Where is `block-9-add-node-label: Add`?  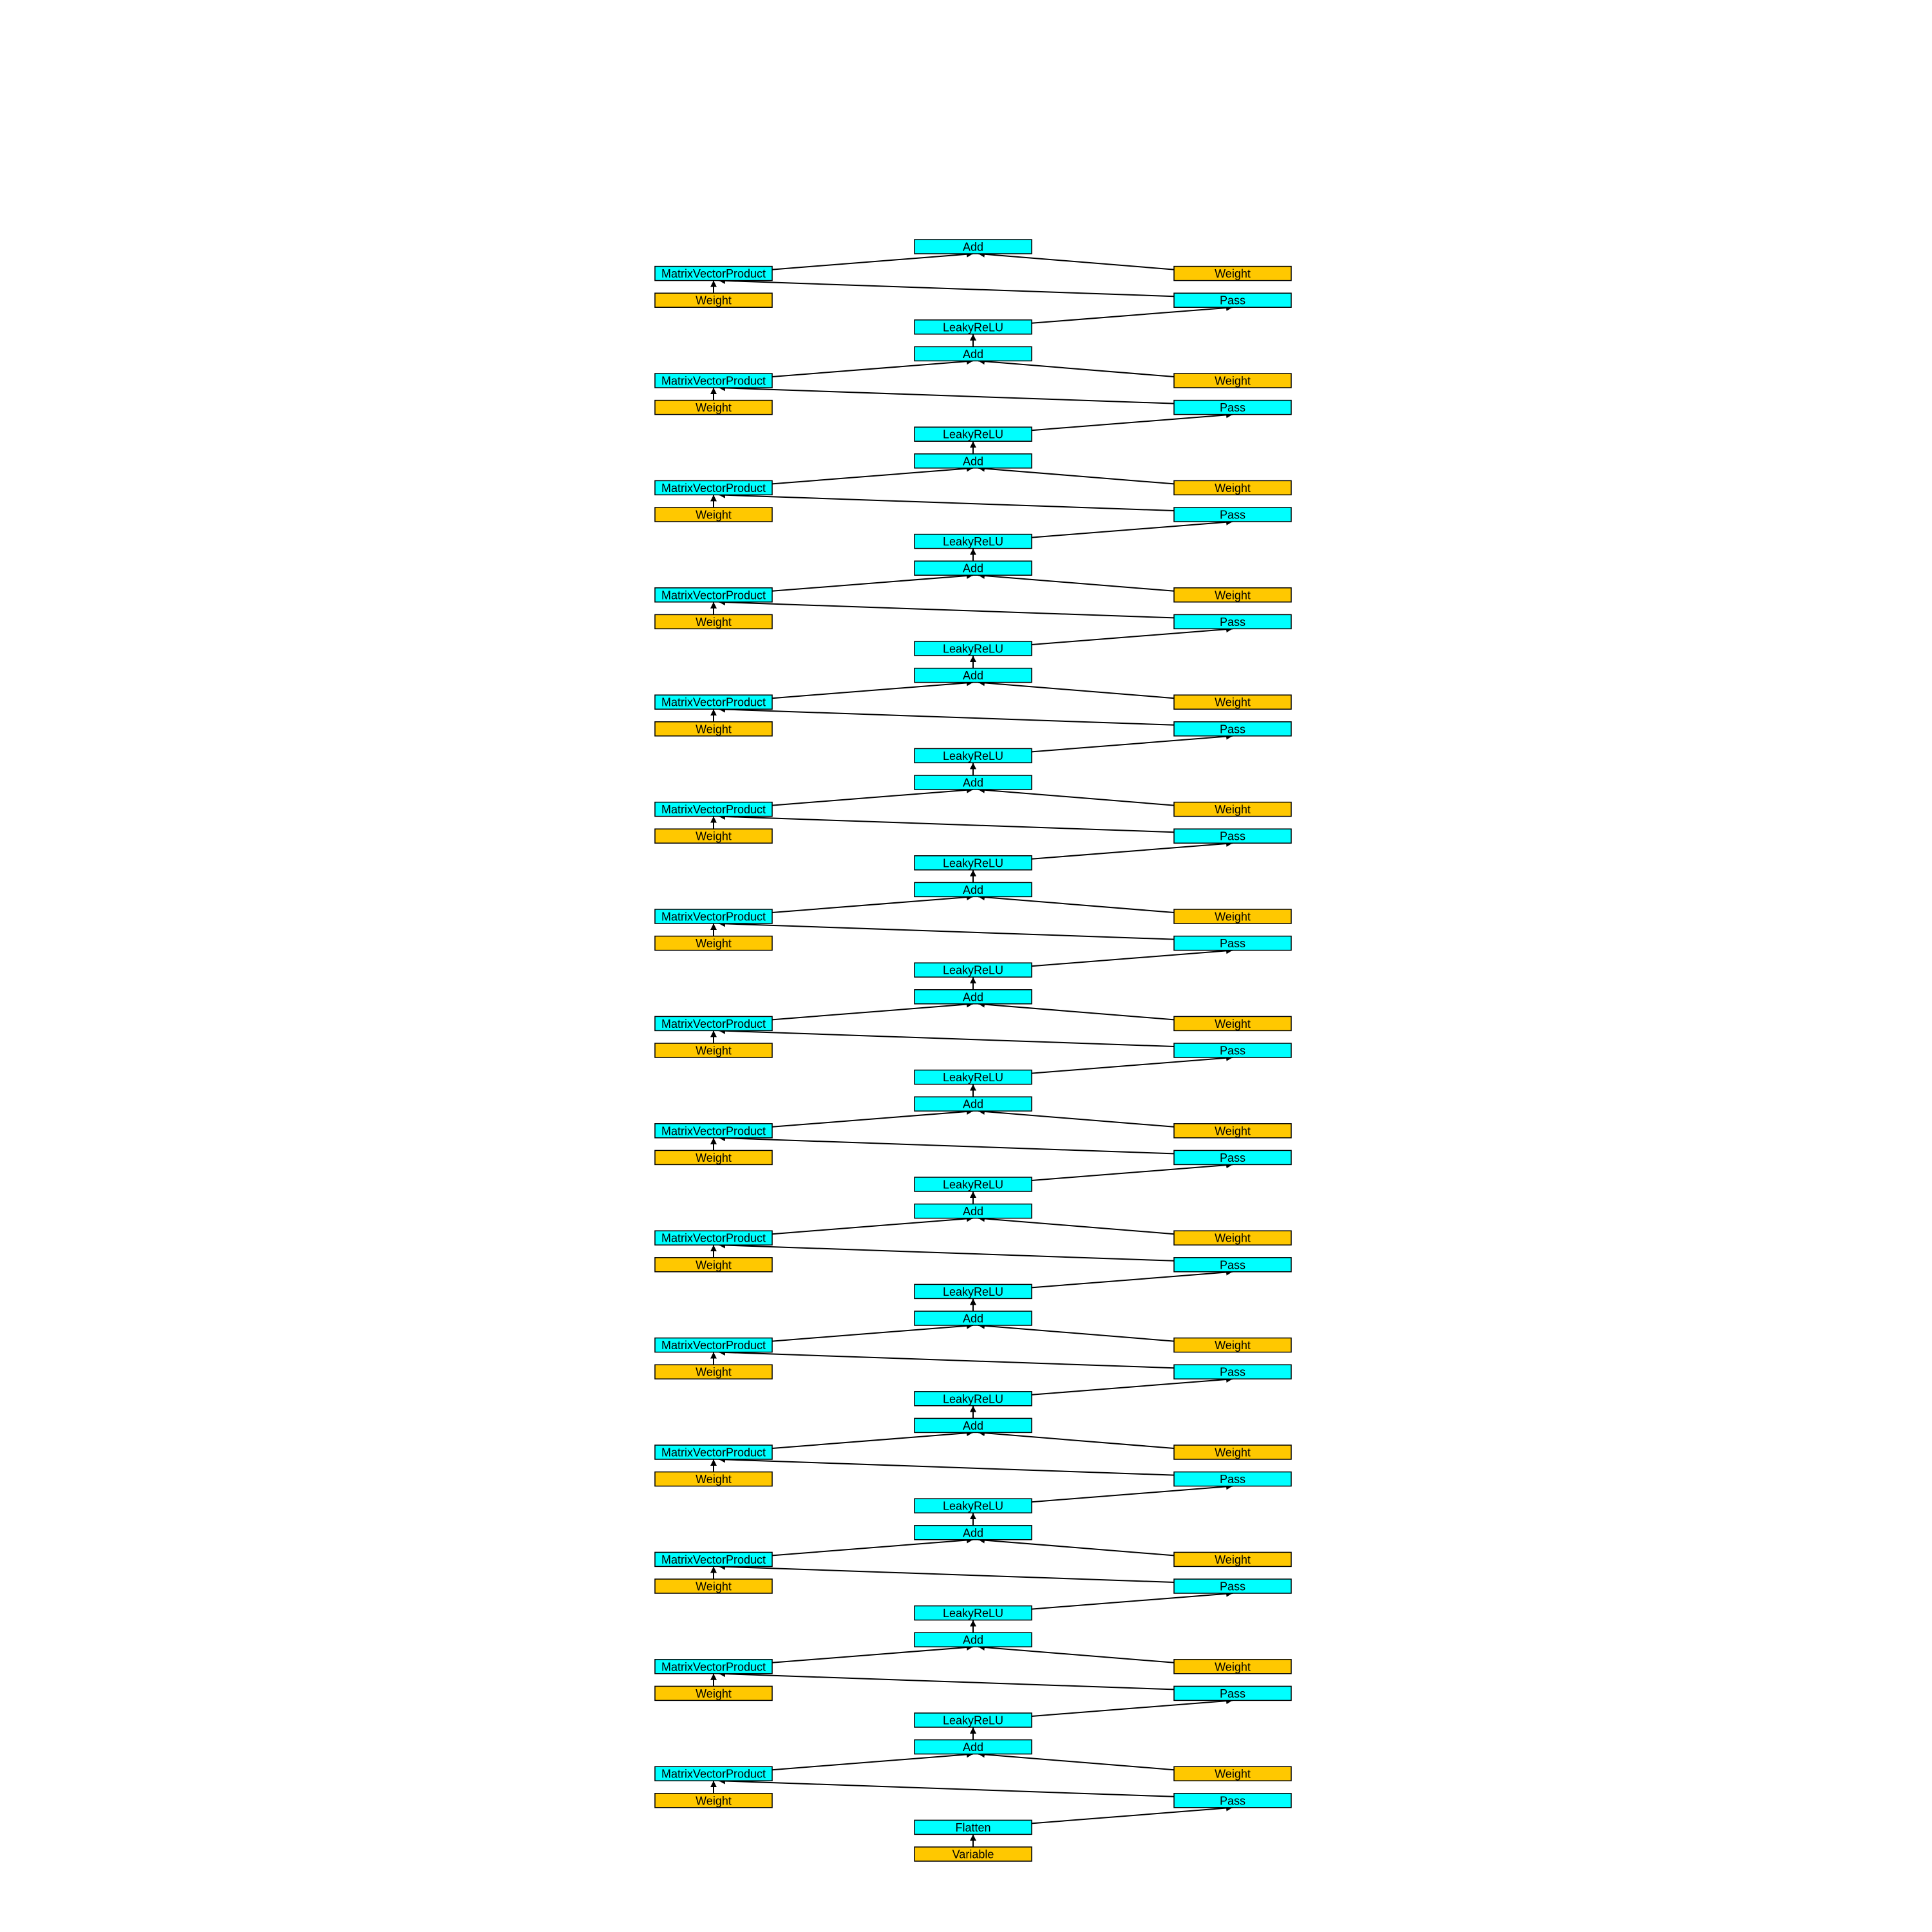
block-9-add-node-label: Add is located at coordinates (973, 1104).